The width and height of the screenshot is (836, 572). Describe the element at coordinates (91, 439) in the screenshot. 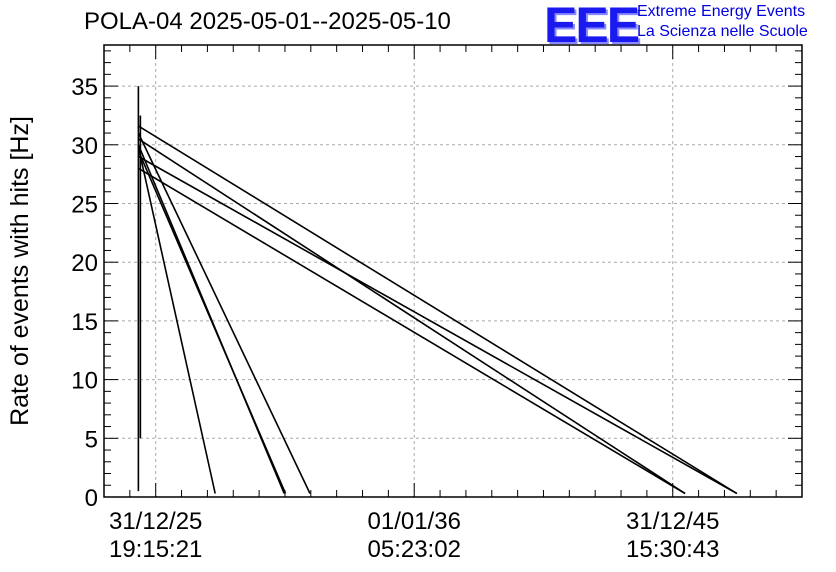

I see `y-tick-label: 5` at that location.